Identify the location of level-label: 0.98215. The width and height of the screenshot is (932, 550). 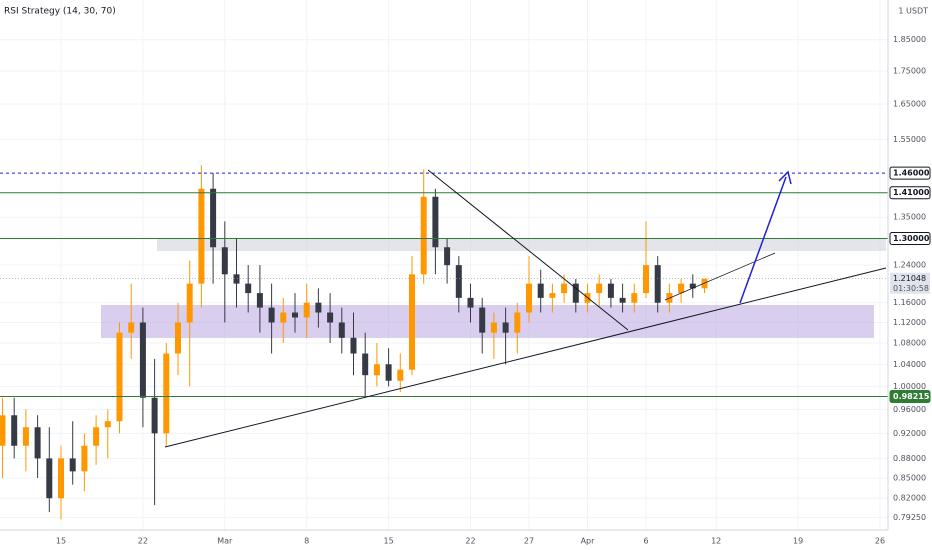
(911, 396).